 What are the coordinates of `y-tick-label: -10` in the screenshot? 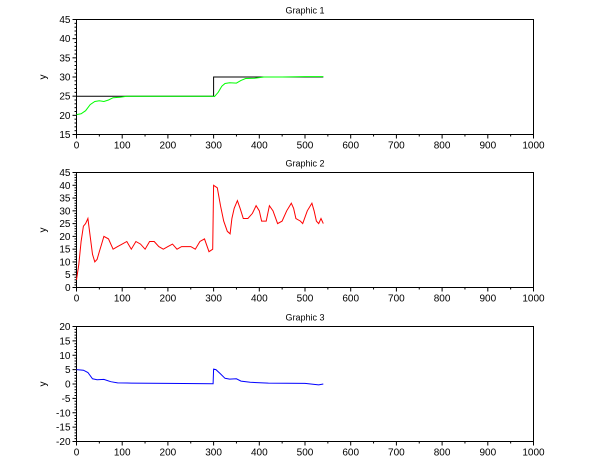 It's located at (63, 413).